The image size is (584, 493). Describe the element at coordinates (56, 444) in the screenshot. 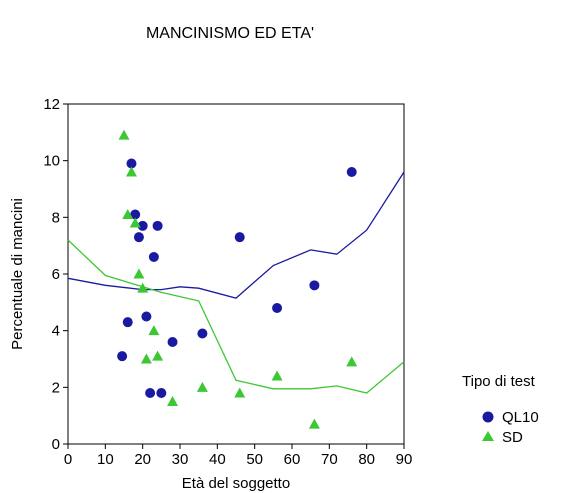

I see `y-tick-label: 0` at that location.